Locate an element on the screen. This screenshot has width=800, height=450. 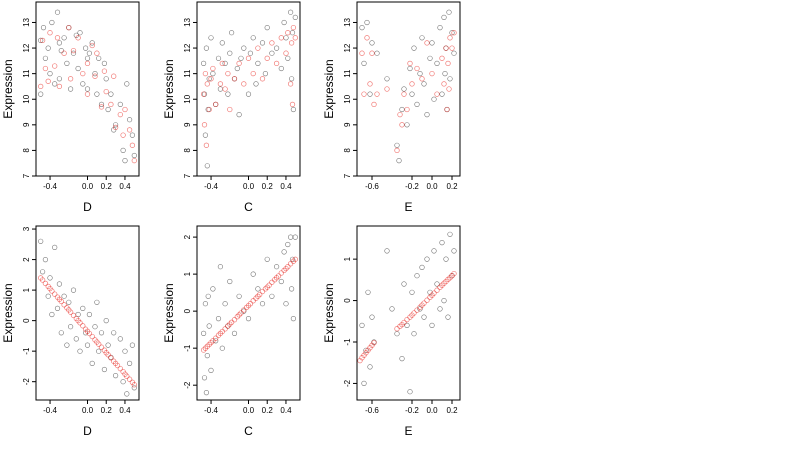
x-axis-label: C is located at coordinates (248, 207).